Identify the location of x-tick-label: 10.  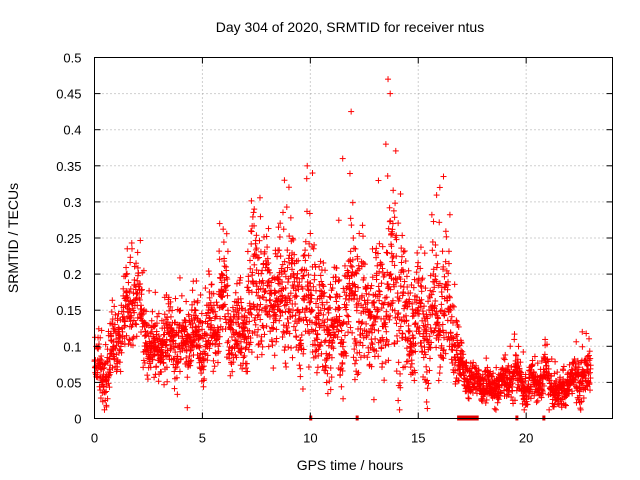
(310, 438).